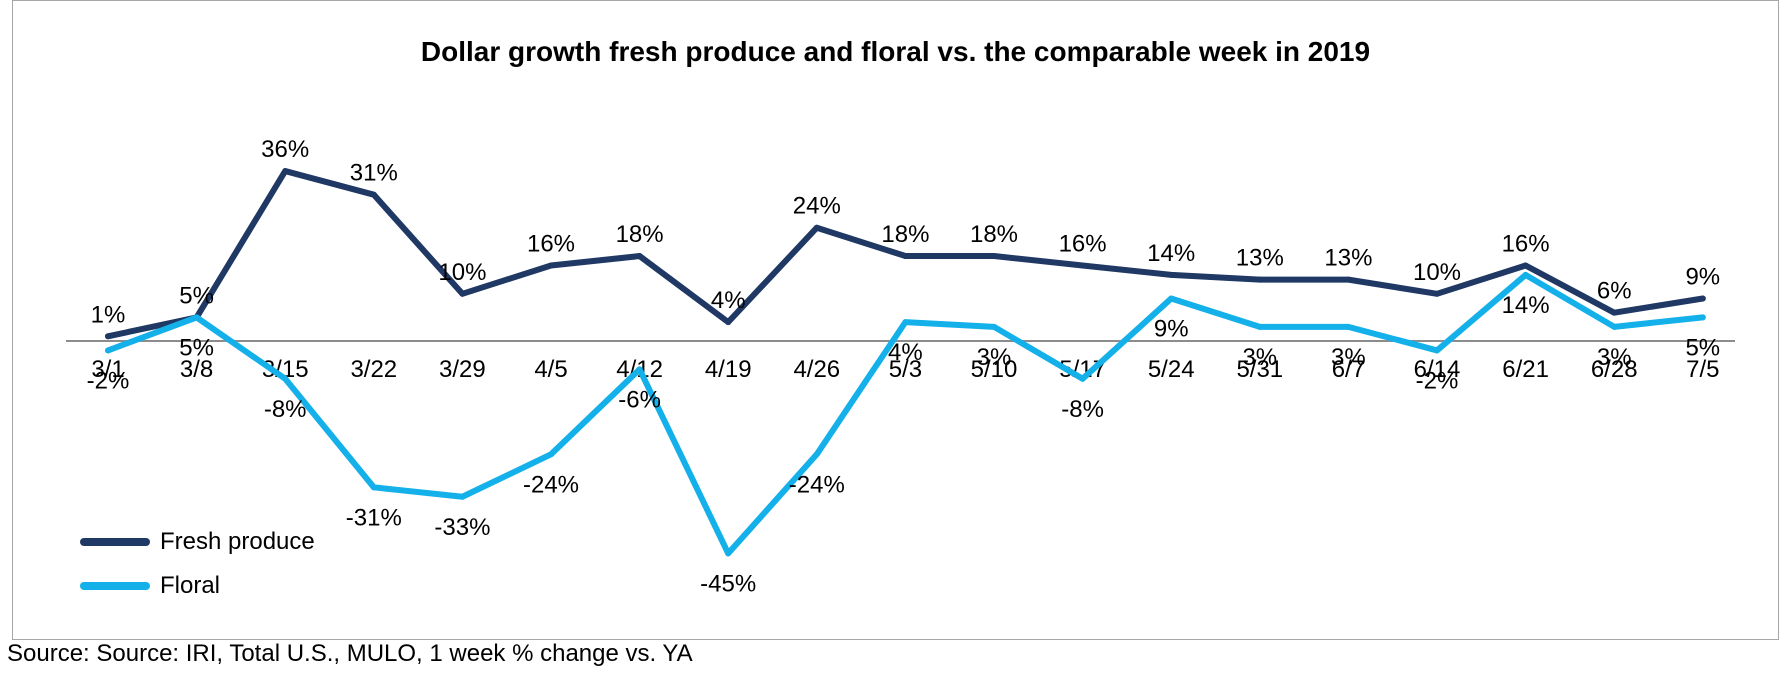 Image resolution: width=1791 pixels, height=675 pixels. I want to click on legend-item-floral: Floral, so click(197, 586).